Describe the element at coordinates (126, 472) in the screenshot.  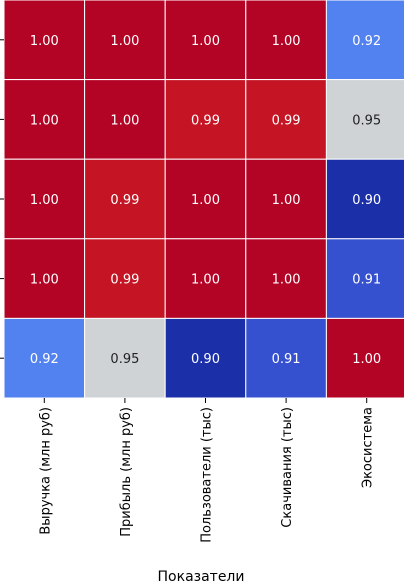
I see `x-tick-label: Прибыль (млн руб)` at that location.